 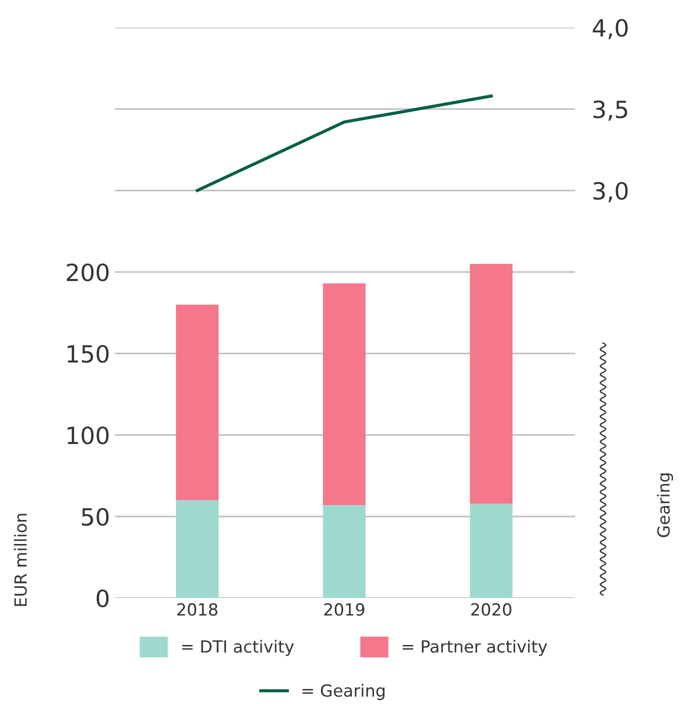 What do you see at coordinates (20, 560) in the screenshot?
I see `y-axis-title: EUR million` at bounding box center [20, 560].